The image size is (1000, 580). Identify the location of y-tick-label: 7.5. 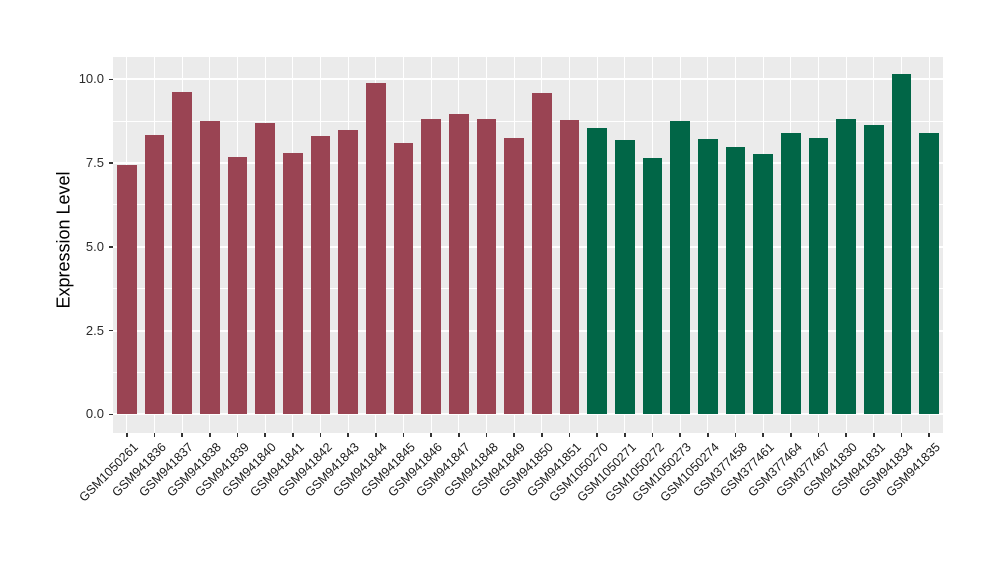
(94, 163).